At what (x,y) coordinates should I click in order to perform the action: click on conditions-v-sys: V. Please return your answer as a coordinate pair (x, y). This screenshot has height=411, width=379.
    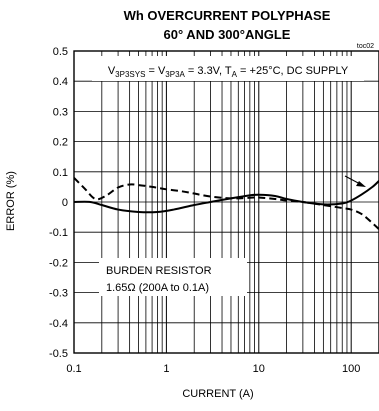
    Looking at the image, I should click on (112, 71).